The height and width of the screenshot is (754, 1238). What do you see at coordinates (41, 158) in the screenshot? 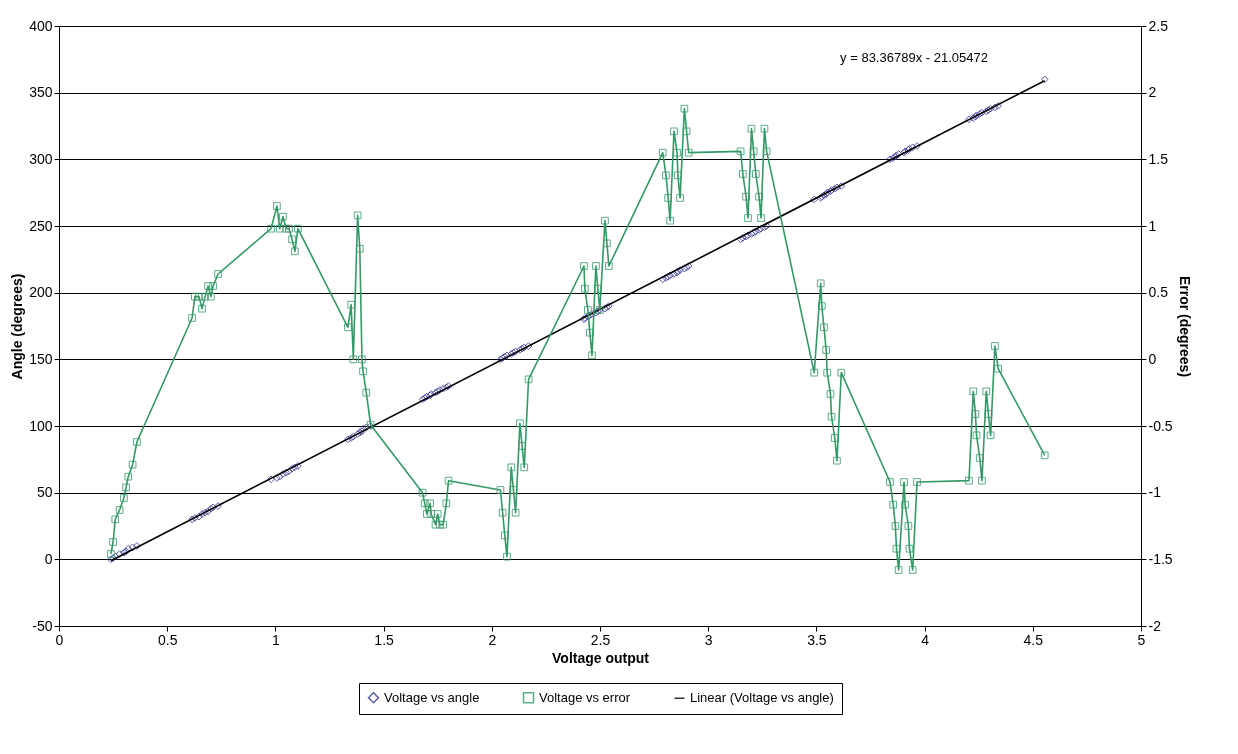
I see `y-tick-label: 300` at bounding box center [41, 158].